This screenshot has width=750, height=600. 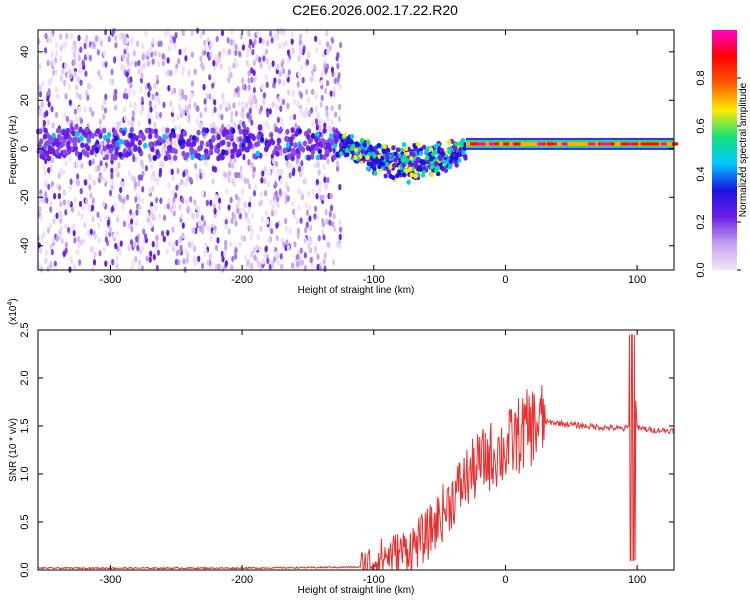 I want to click on y-tick-label: 2.0, so click(x=25, y=377).